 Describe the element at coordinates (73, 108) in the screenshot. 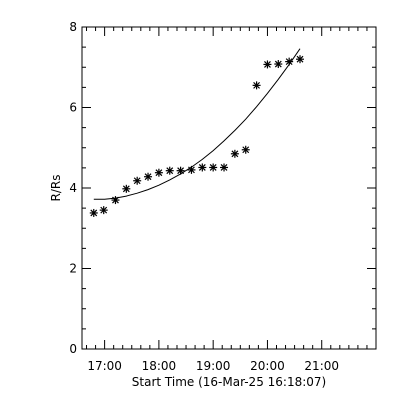

I see `y-tick-label: 6` at that location.